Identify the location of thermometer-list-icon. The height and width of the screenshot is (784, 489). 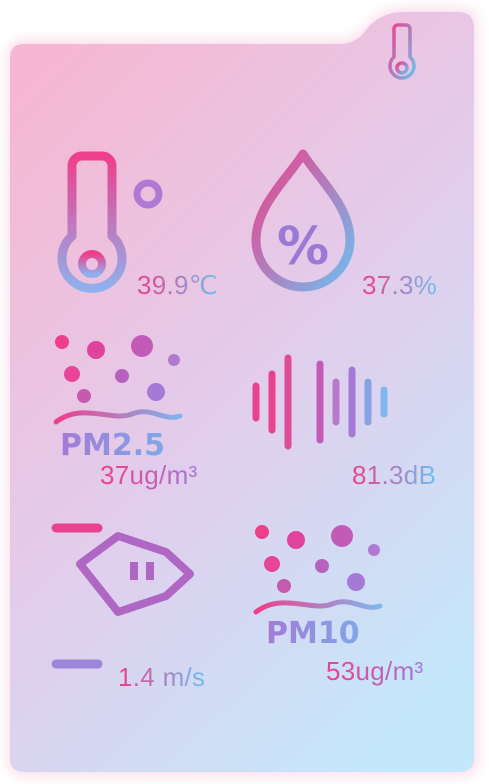
(419, 53).